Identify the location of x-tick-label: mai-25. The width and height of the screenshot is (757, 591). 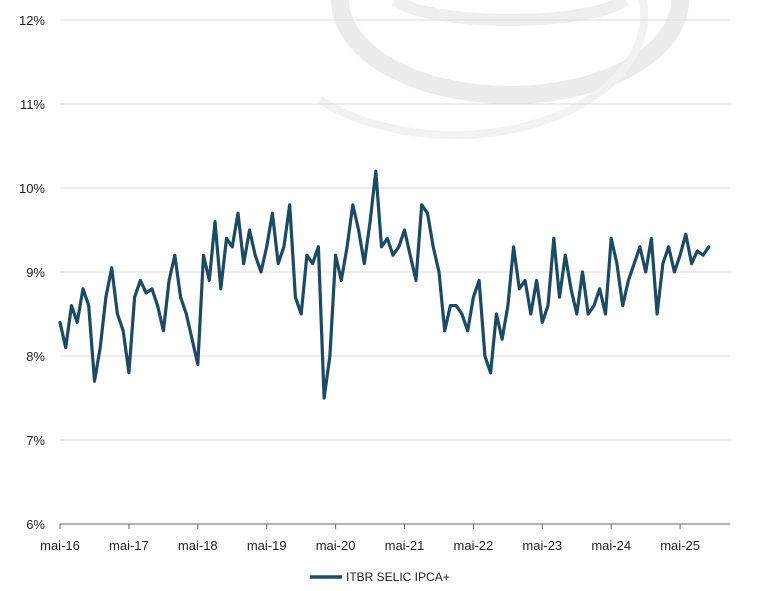
(680, 545).